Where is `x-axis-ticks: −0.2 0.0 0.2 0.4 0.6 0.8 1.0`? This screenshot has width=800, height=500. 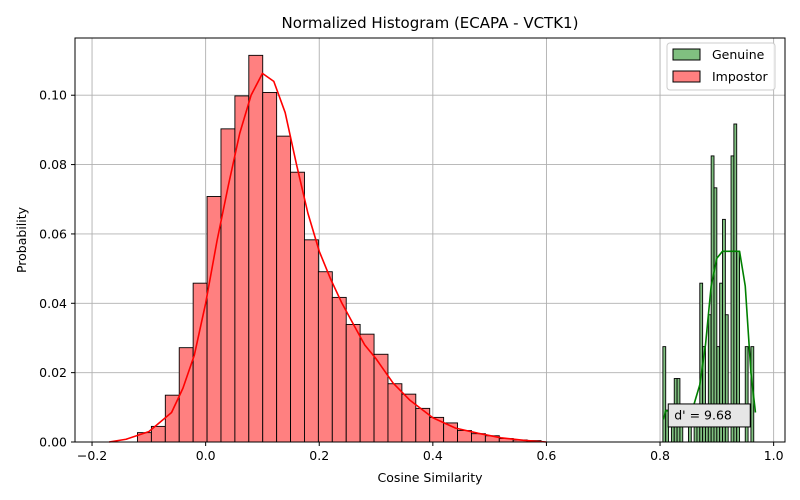
x-axis-ticks: −0.2 0.0 0.2 0.4 0.6 0.8 1.0 is located at coordinates (430, 452).